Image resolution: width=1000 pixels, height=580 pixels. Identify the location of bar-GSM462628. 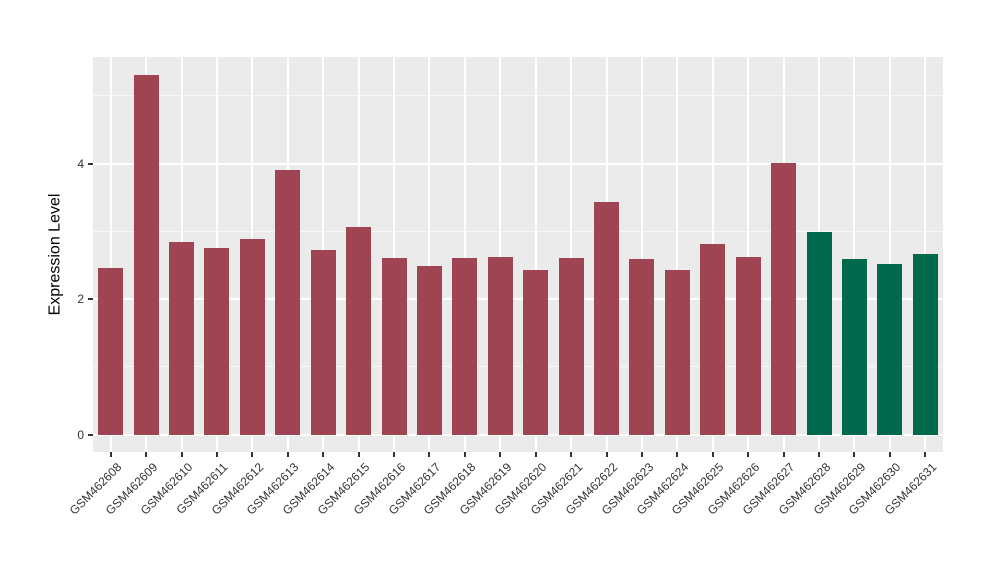
(819, 333).